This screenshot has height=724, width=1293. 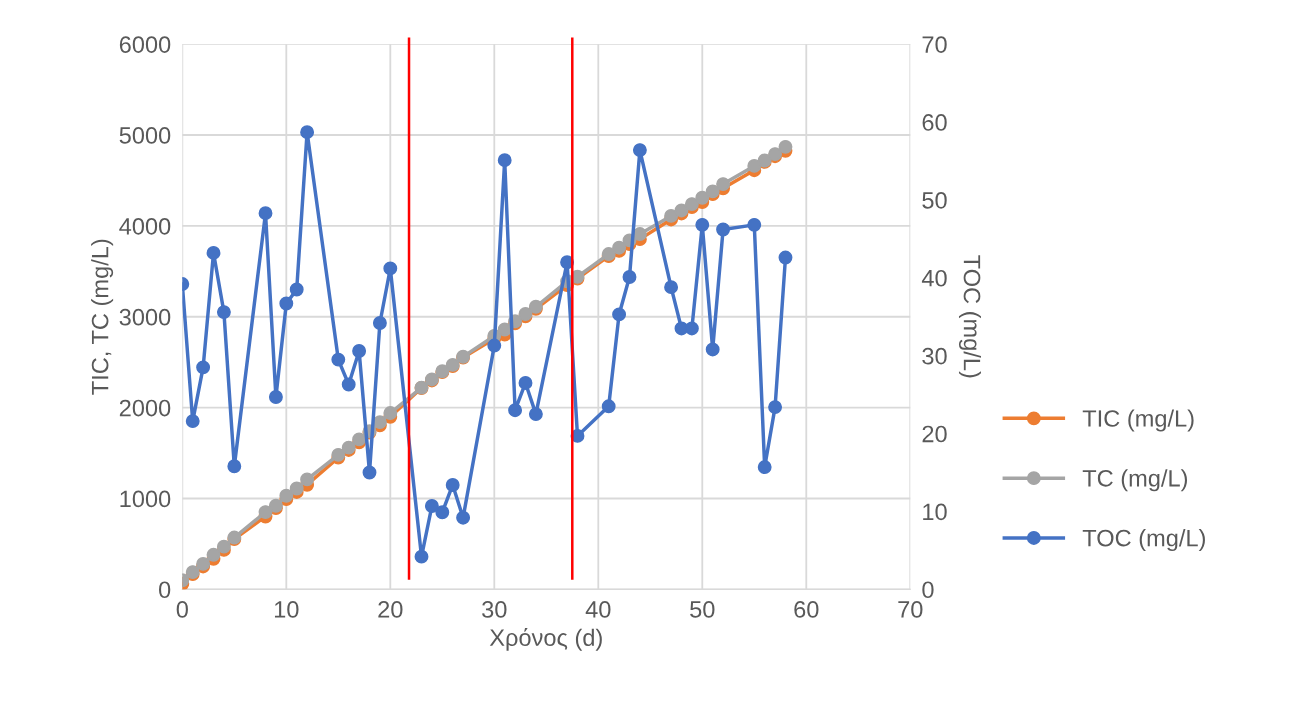 What do you see at coordinates (102, 317) in the screenshot?
I see `y-axis-title: TIC, TC (mg/L)` at bounding box center [102, 317].